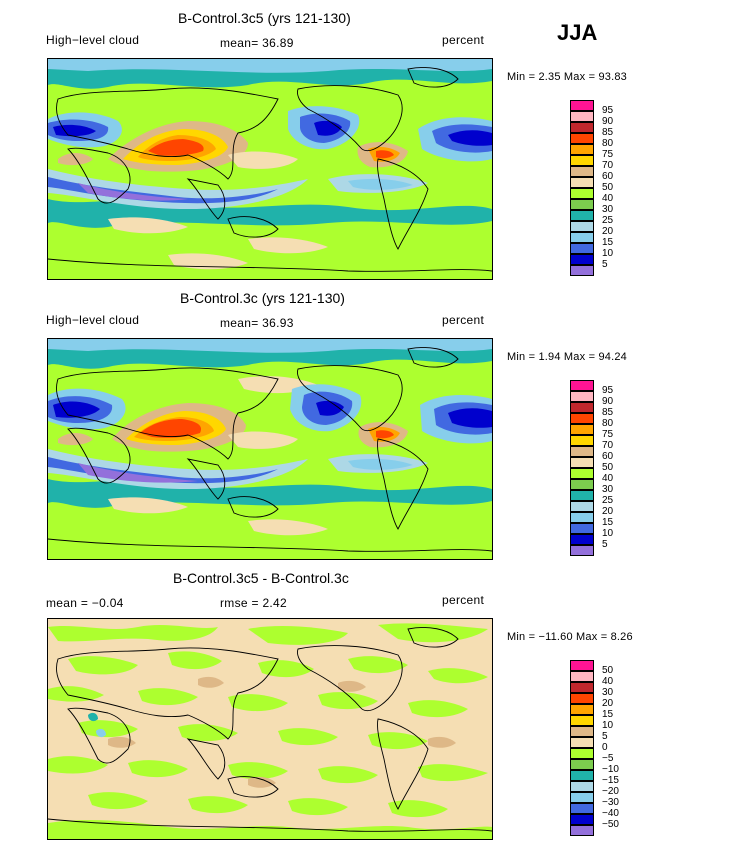 The image size is (733, 845). Describe the element at coordinates (608, 511) in the screenshot. I see `panel-2-colorbar-label: 20` at that location.